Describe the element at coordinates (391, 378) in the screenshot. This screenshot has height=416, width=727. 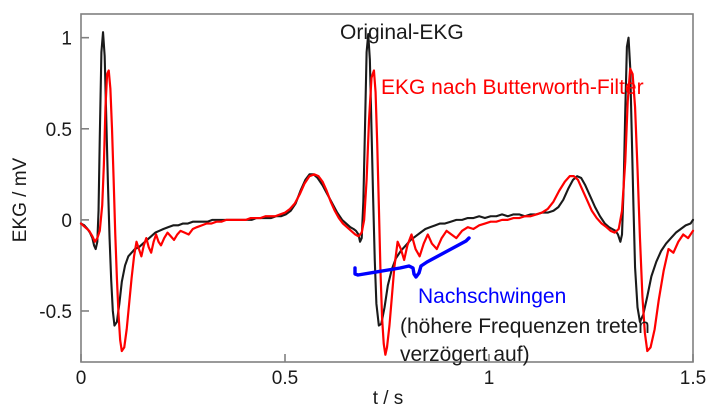
I see `x-tick-labels: 0 0.5 1 1.5` at that location.